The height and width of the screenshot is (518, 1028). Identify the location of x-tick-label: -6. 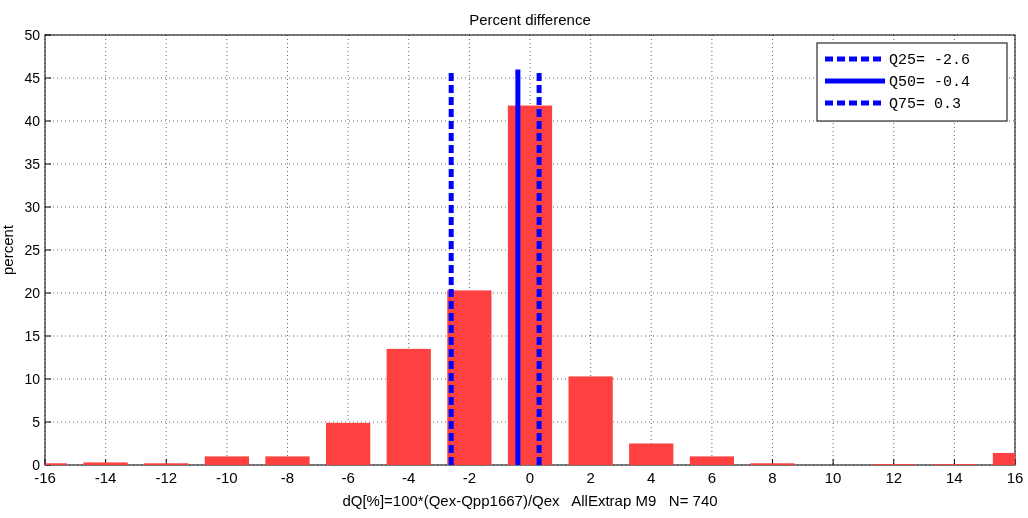
(348, 477).